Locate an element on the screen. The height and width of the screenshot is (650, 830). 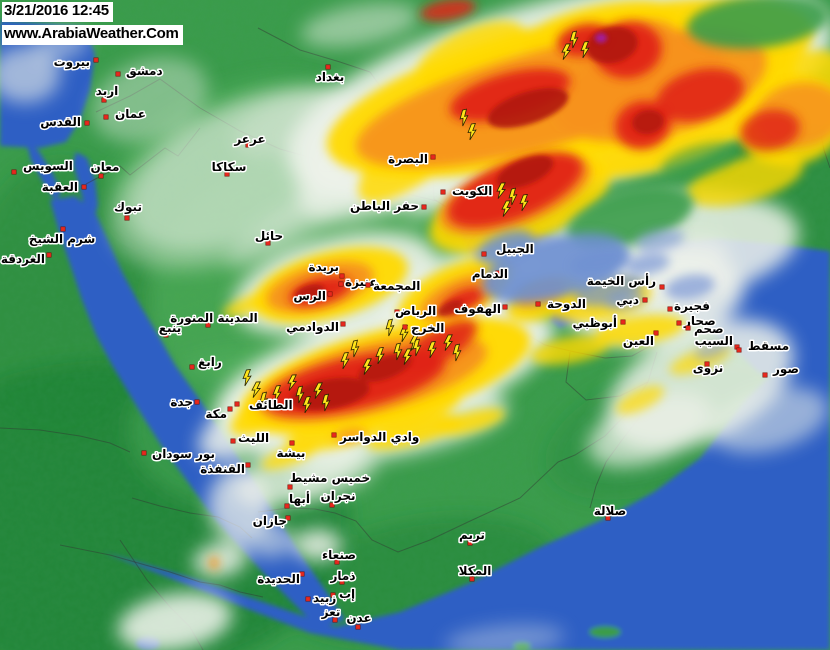
city-name-label: أبوظبي is located at coordinates (595, 323).